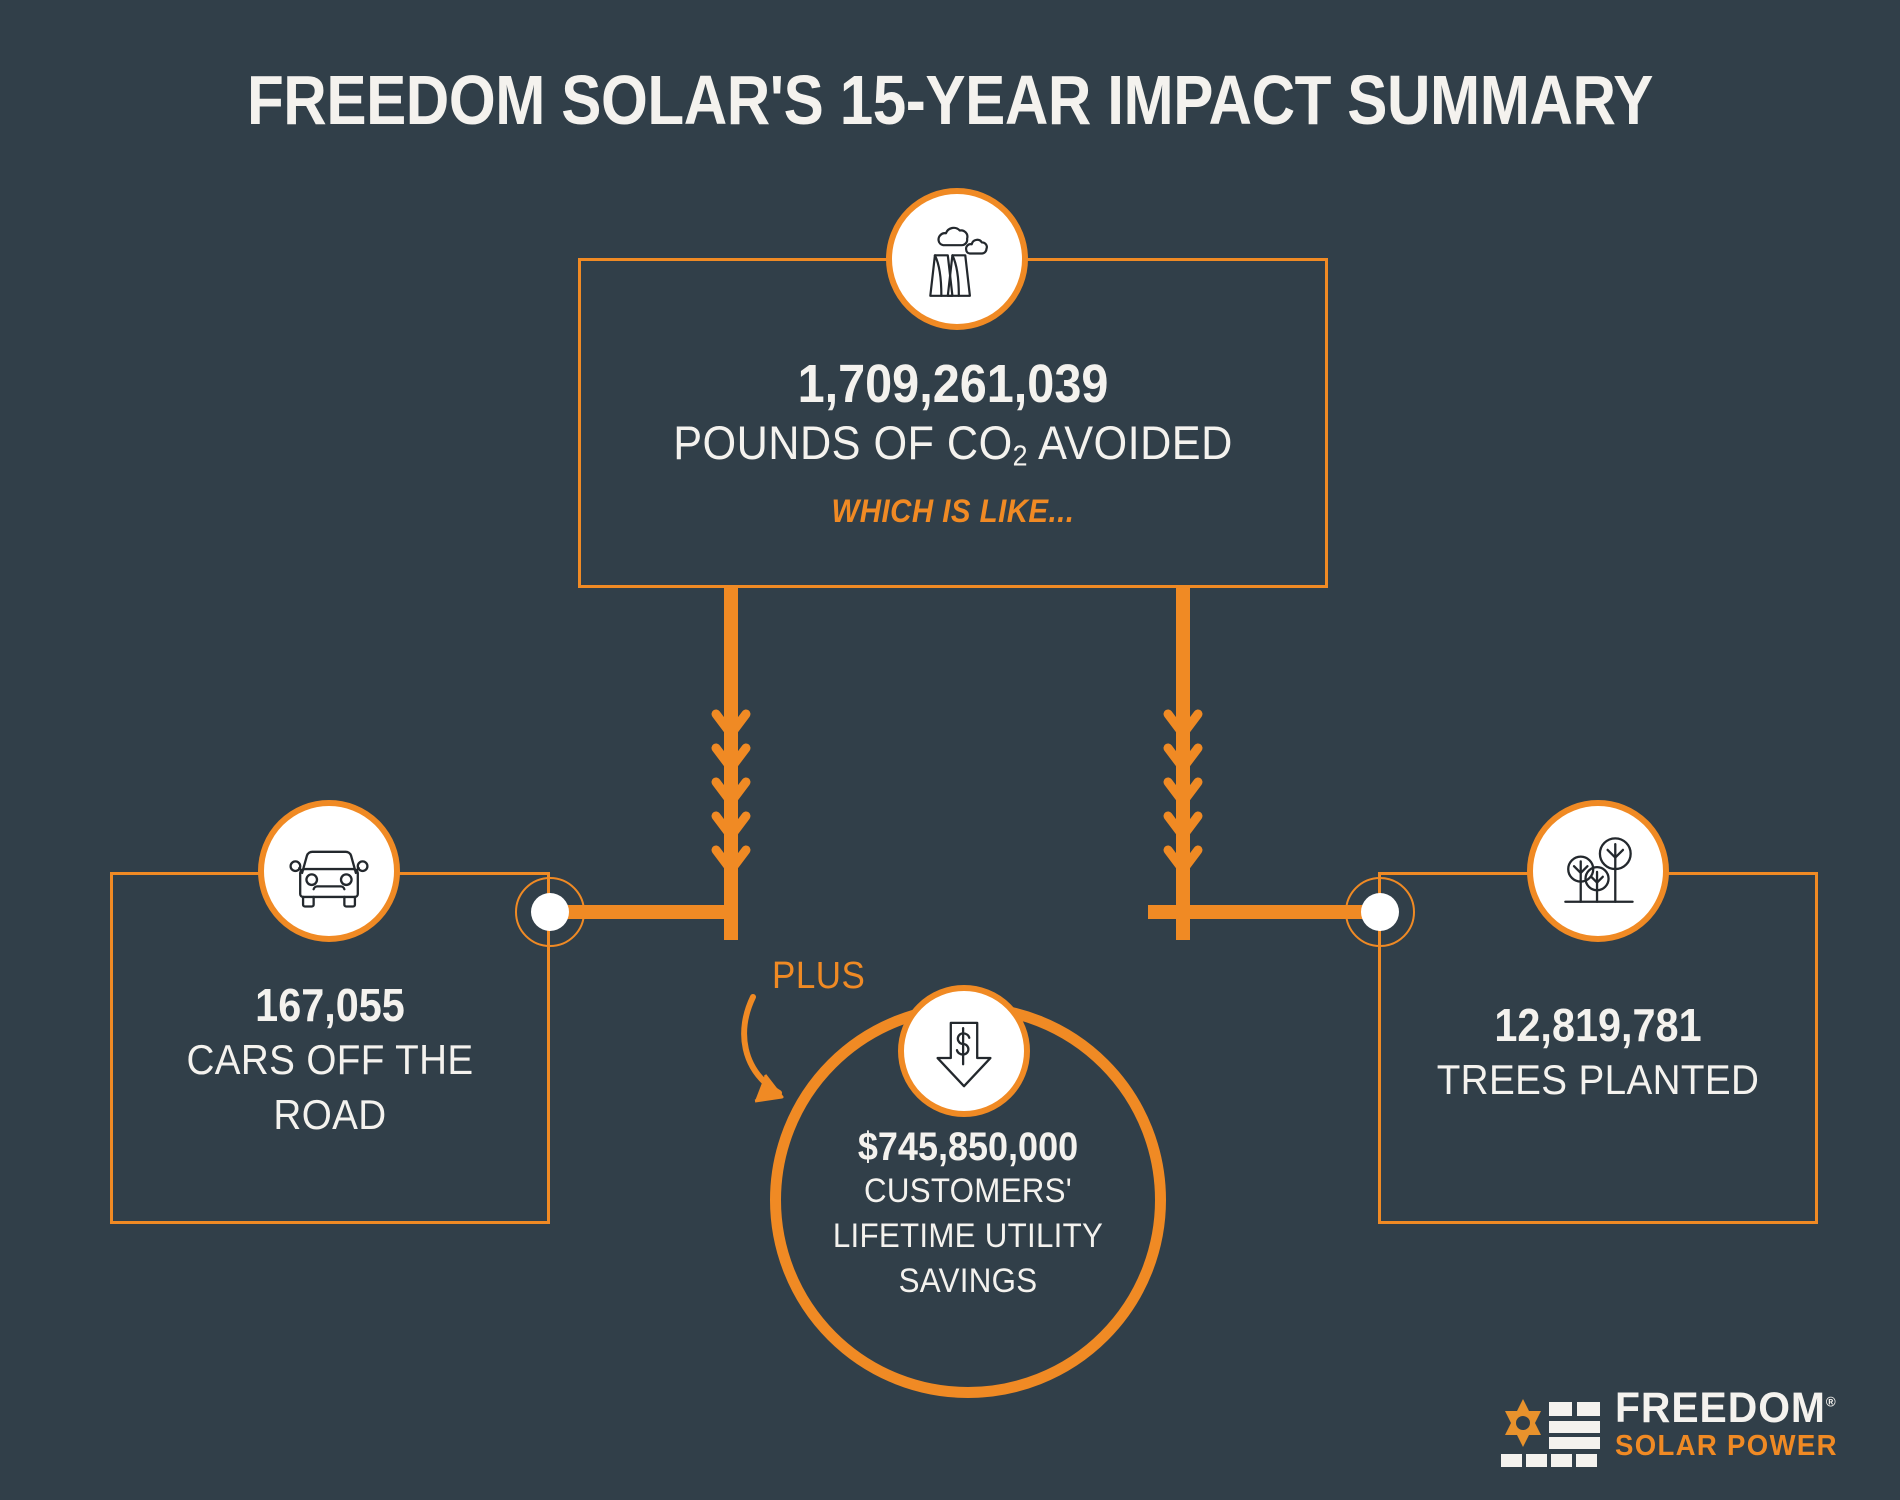 This screenshot has height=1500, width=1900. I want to click on co2-value: 1,709,261,039, so click(953, 384).